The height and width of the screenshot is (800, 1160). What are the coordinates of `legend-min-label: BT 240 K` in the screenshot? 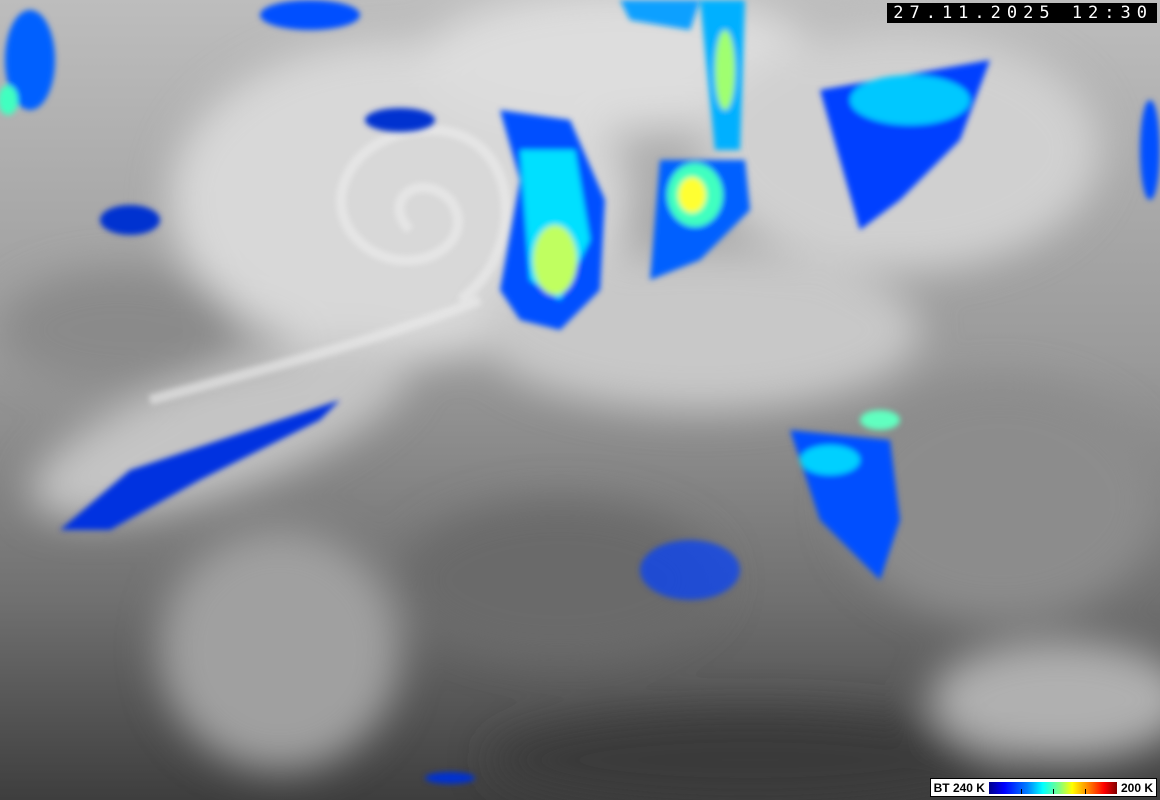 It's located at (959, 787).